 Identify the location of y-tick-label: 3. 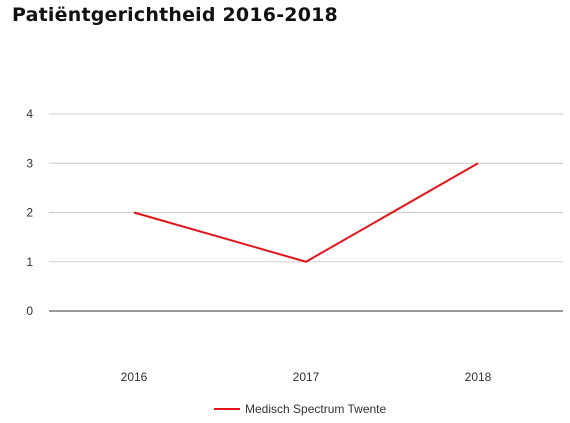
(29, 163).